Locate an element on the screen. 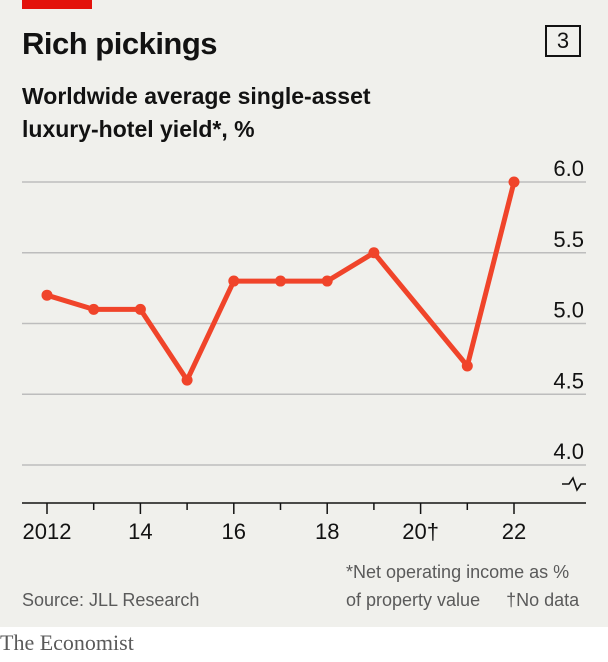 Image resolution: width=608 pixels, height=662 pixels. x-tick-label: 14 is located at coordinates (140, 531).